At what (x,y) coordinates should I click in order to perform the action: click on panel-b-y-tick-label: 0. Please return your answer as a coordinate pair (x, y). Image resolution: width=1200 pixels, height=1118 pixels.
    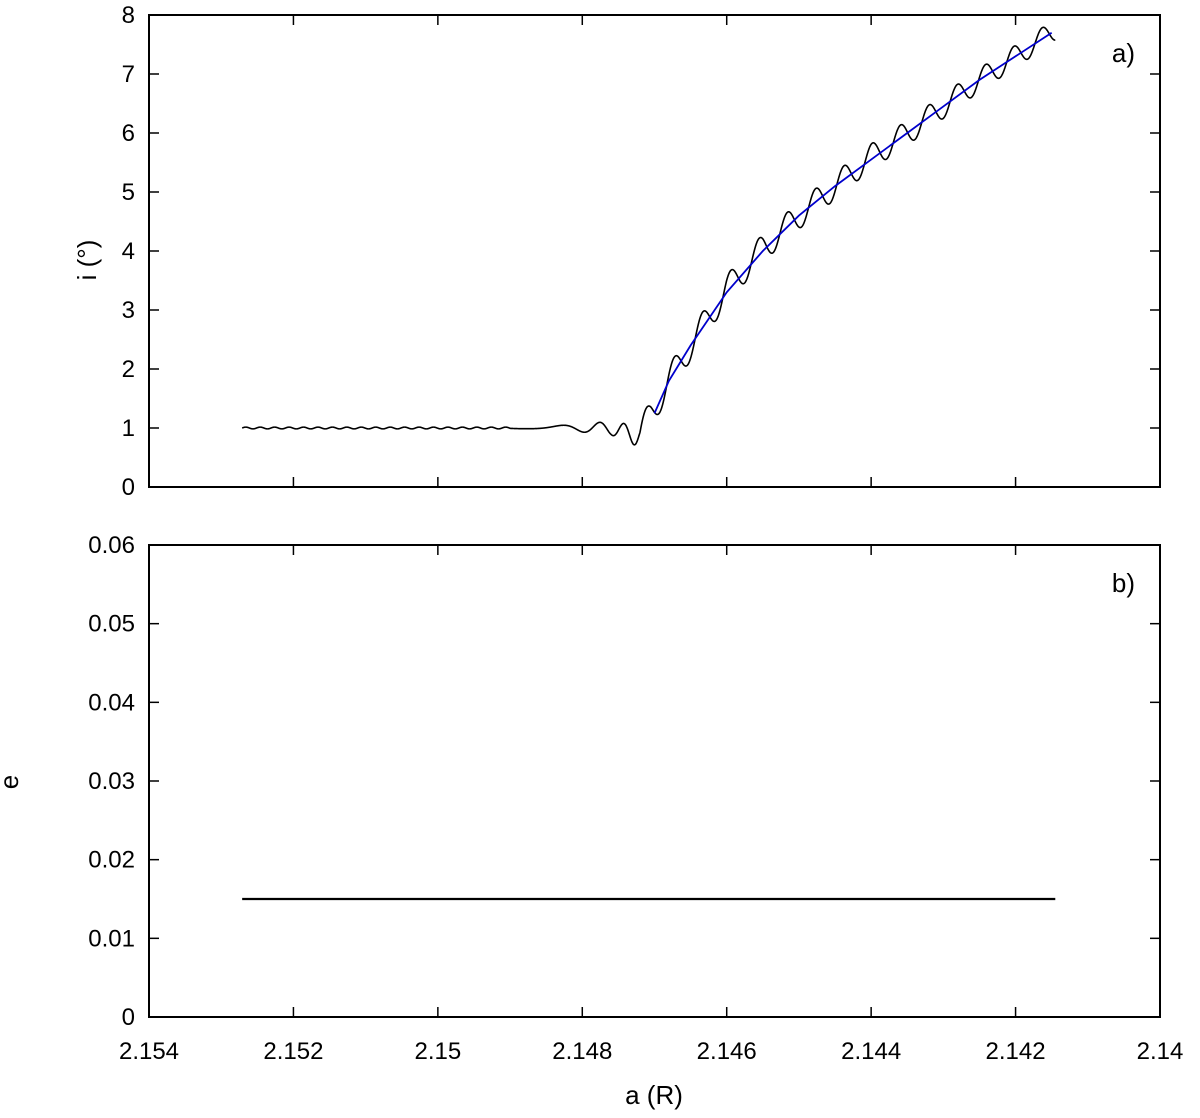
    Looking at the image, I should click on (128, 1017).